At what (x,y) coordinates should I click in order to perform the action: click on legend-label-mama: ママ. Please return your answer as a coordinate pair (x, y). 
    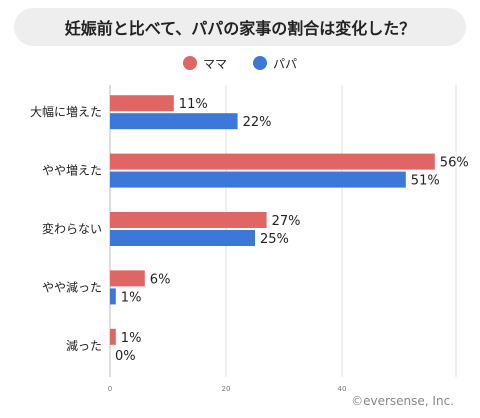
    Looking at the image, I should click on (214, 63).